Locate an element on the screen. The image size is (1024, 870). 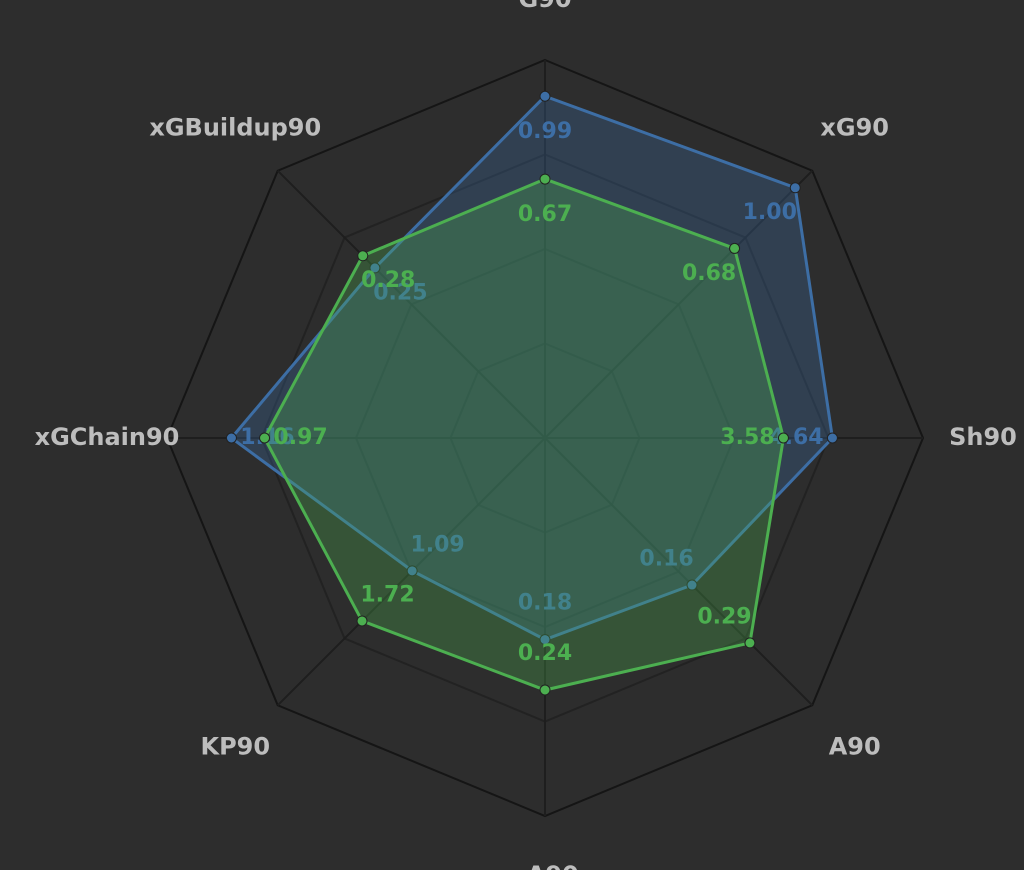
axis-label: xA90 is located at coordinates (544, 865).